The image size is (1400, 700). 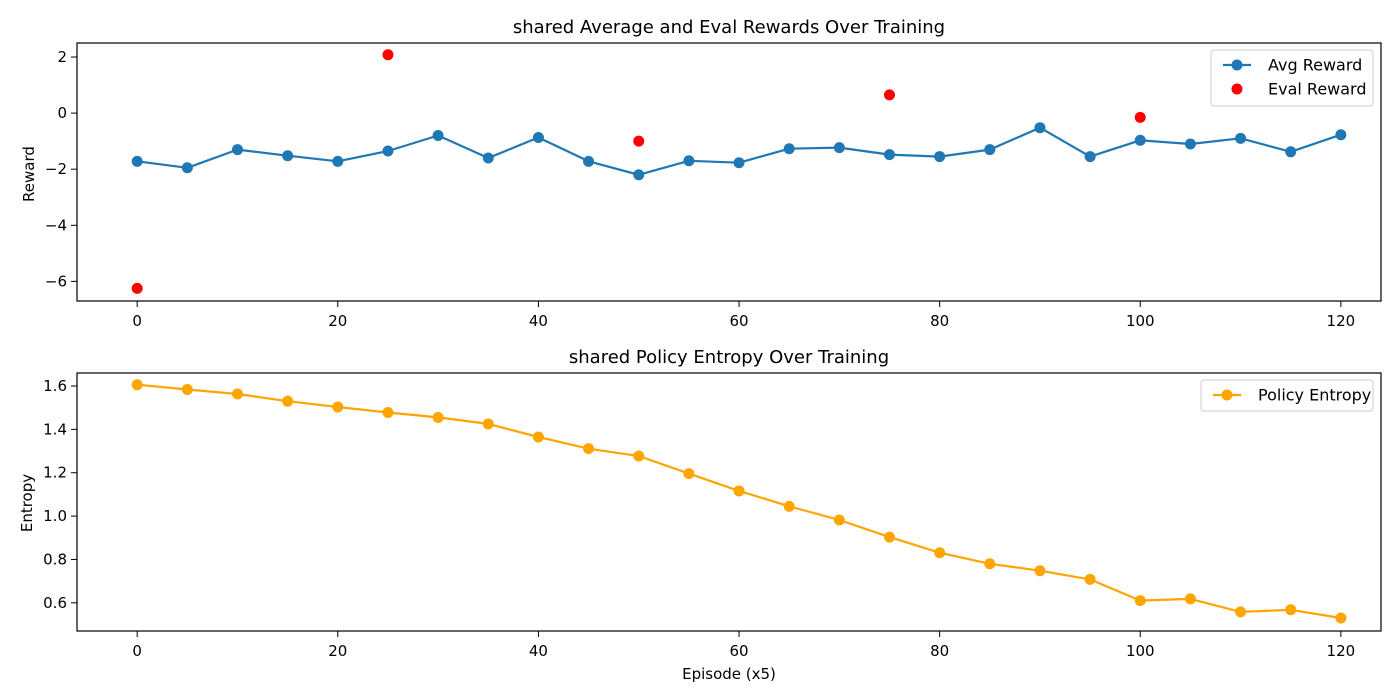 I want to click on reward-legend: Avg Reward Eval Reward, so click(x=1292, y=78).